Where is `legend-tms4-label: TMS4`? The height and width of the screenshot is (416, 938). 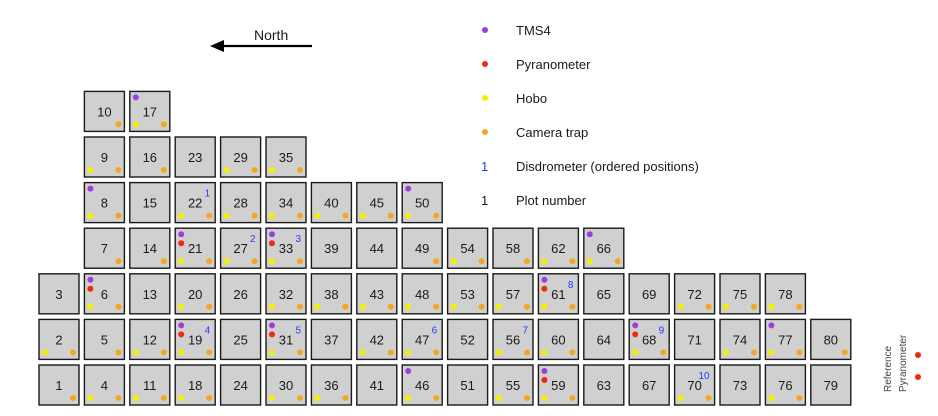
legend-tms4-label: TMS4 is located at coordinates (533, 30).